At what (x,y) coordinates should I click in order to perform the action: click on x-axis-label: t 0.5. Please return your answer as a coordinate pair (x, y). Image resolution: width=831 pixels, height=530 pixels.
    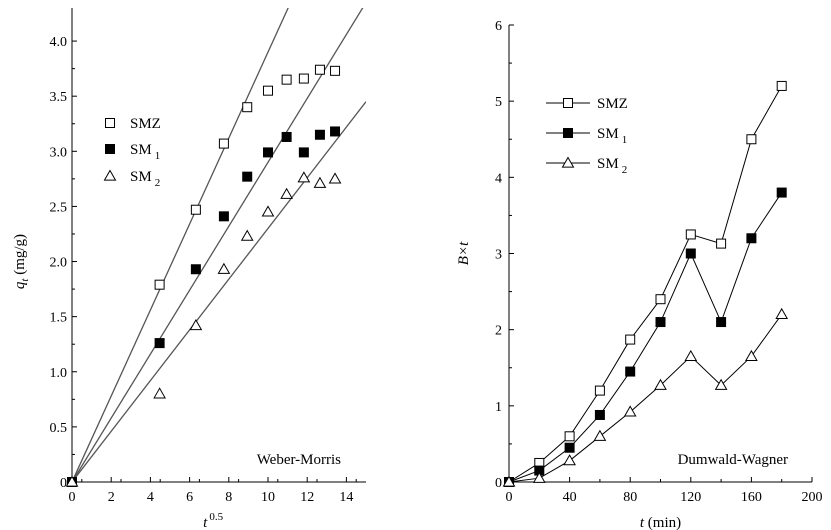
    Looking at the image, I should click on (213, 520).